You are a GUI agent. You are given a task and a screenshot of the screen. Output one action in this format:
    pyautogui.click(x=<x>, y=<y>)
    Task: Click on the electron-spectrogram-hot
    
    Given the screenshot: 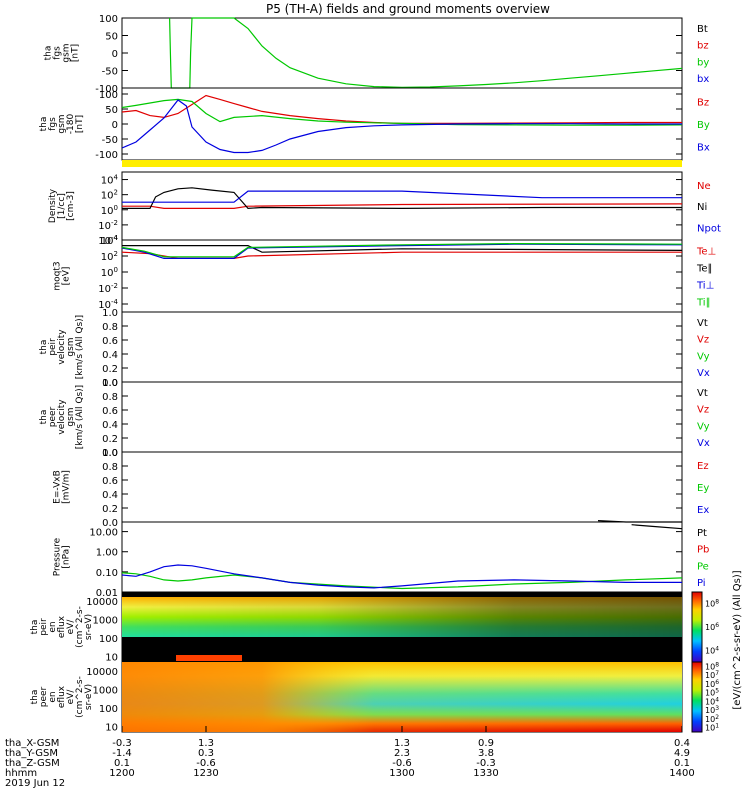 What is the action you would take?
    pyautogui.click(x=402, y=697)
    